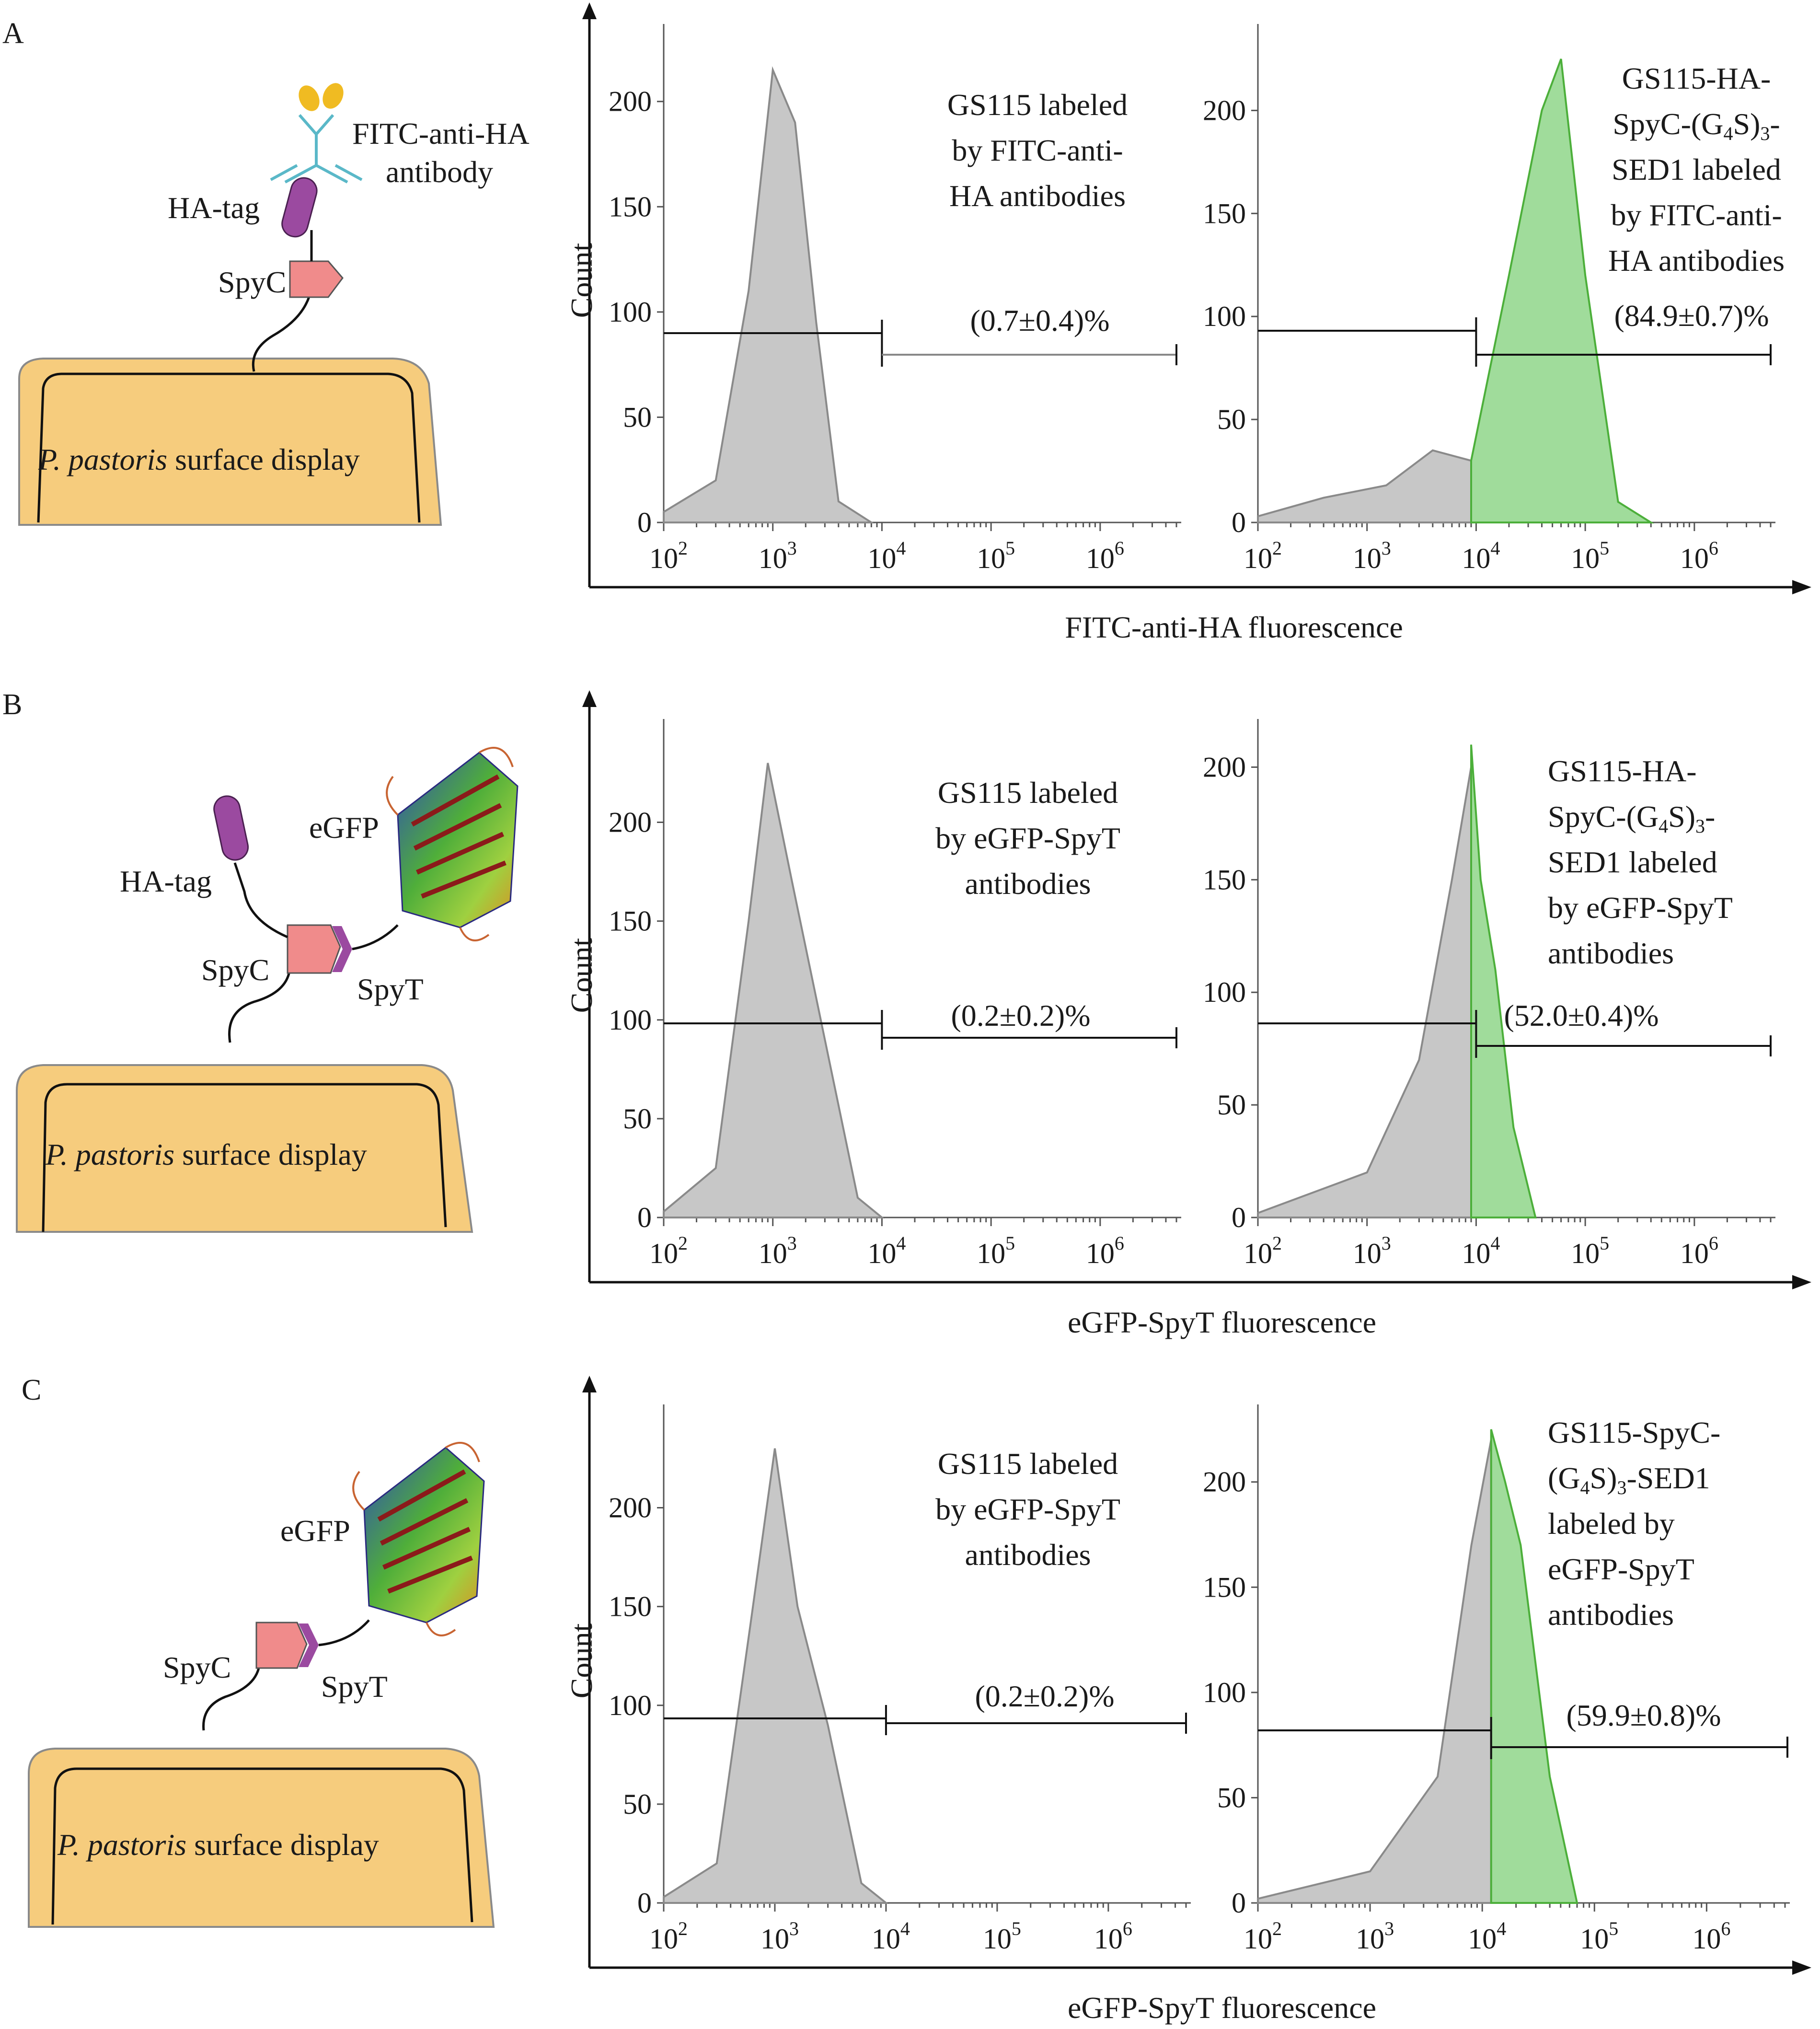 Image resolution: width=1820 pixels, height=2029 pixels. I want to click on x-axis-label: FITC-anti-HA fluorescence, so click(1234, 627).